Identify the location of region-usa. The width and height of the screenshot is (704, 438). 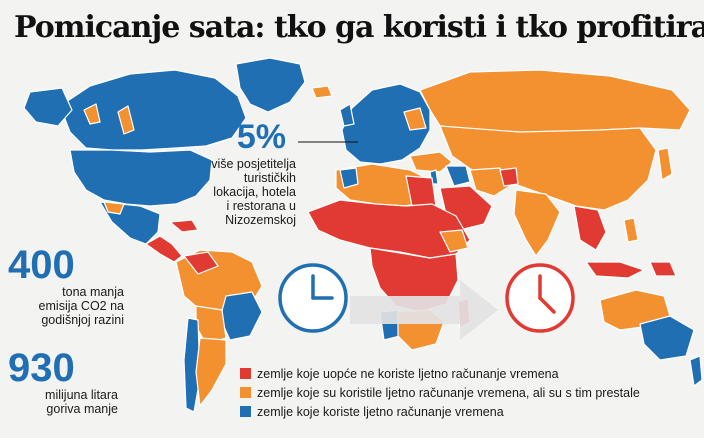
(141, 178).